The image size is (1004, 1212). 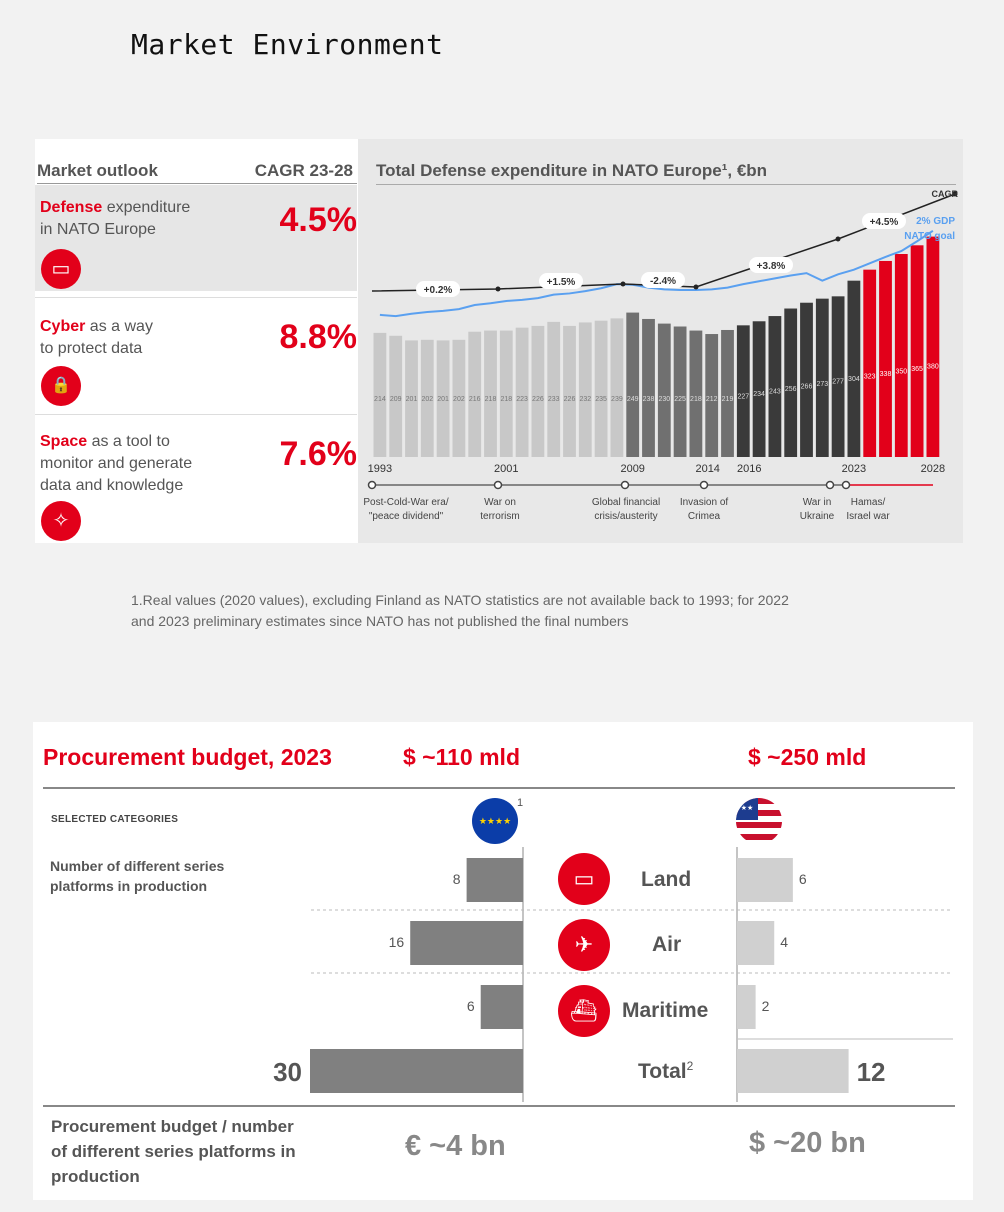 What do you see at coordinates (569, 391) in the screenshot?
I see `bar-2005` at bounding box center [569, 391].